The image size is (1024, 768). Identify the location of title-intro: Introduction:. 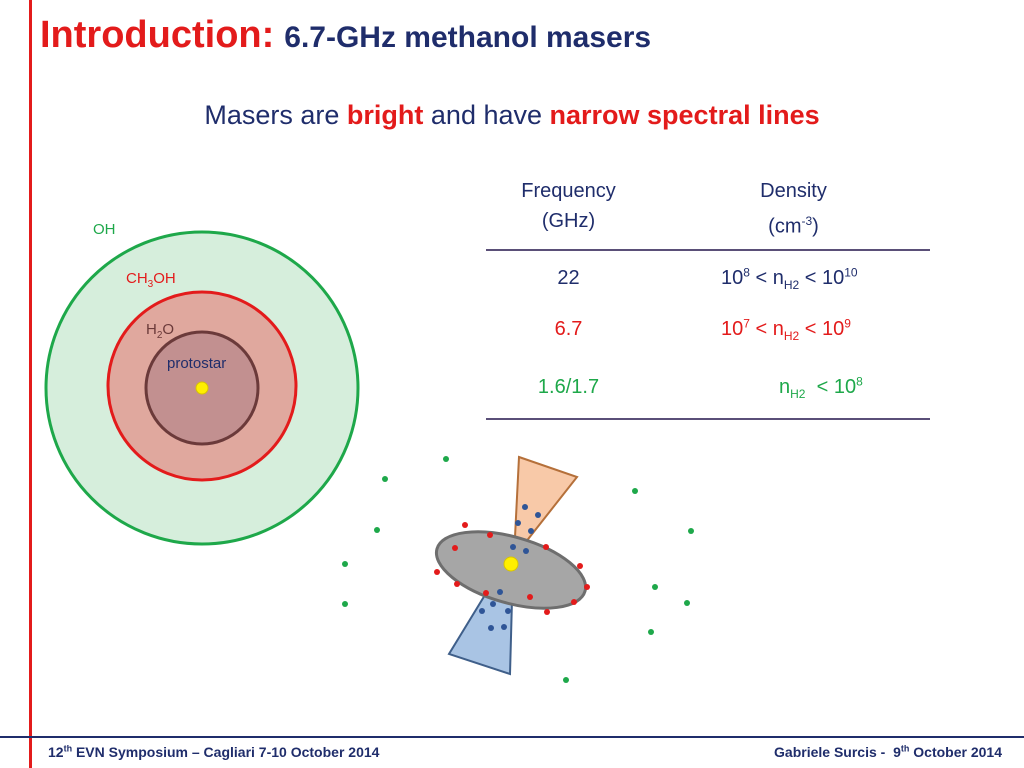
(157, 35).